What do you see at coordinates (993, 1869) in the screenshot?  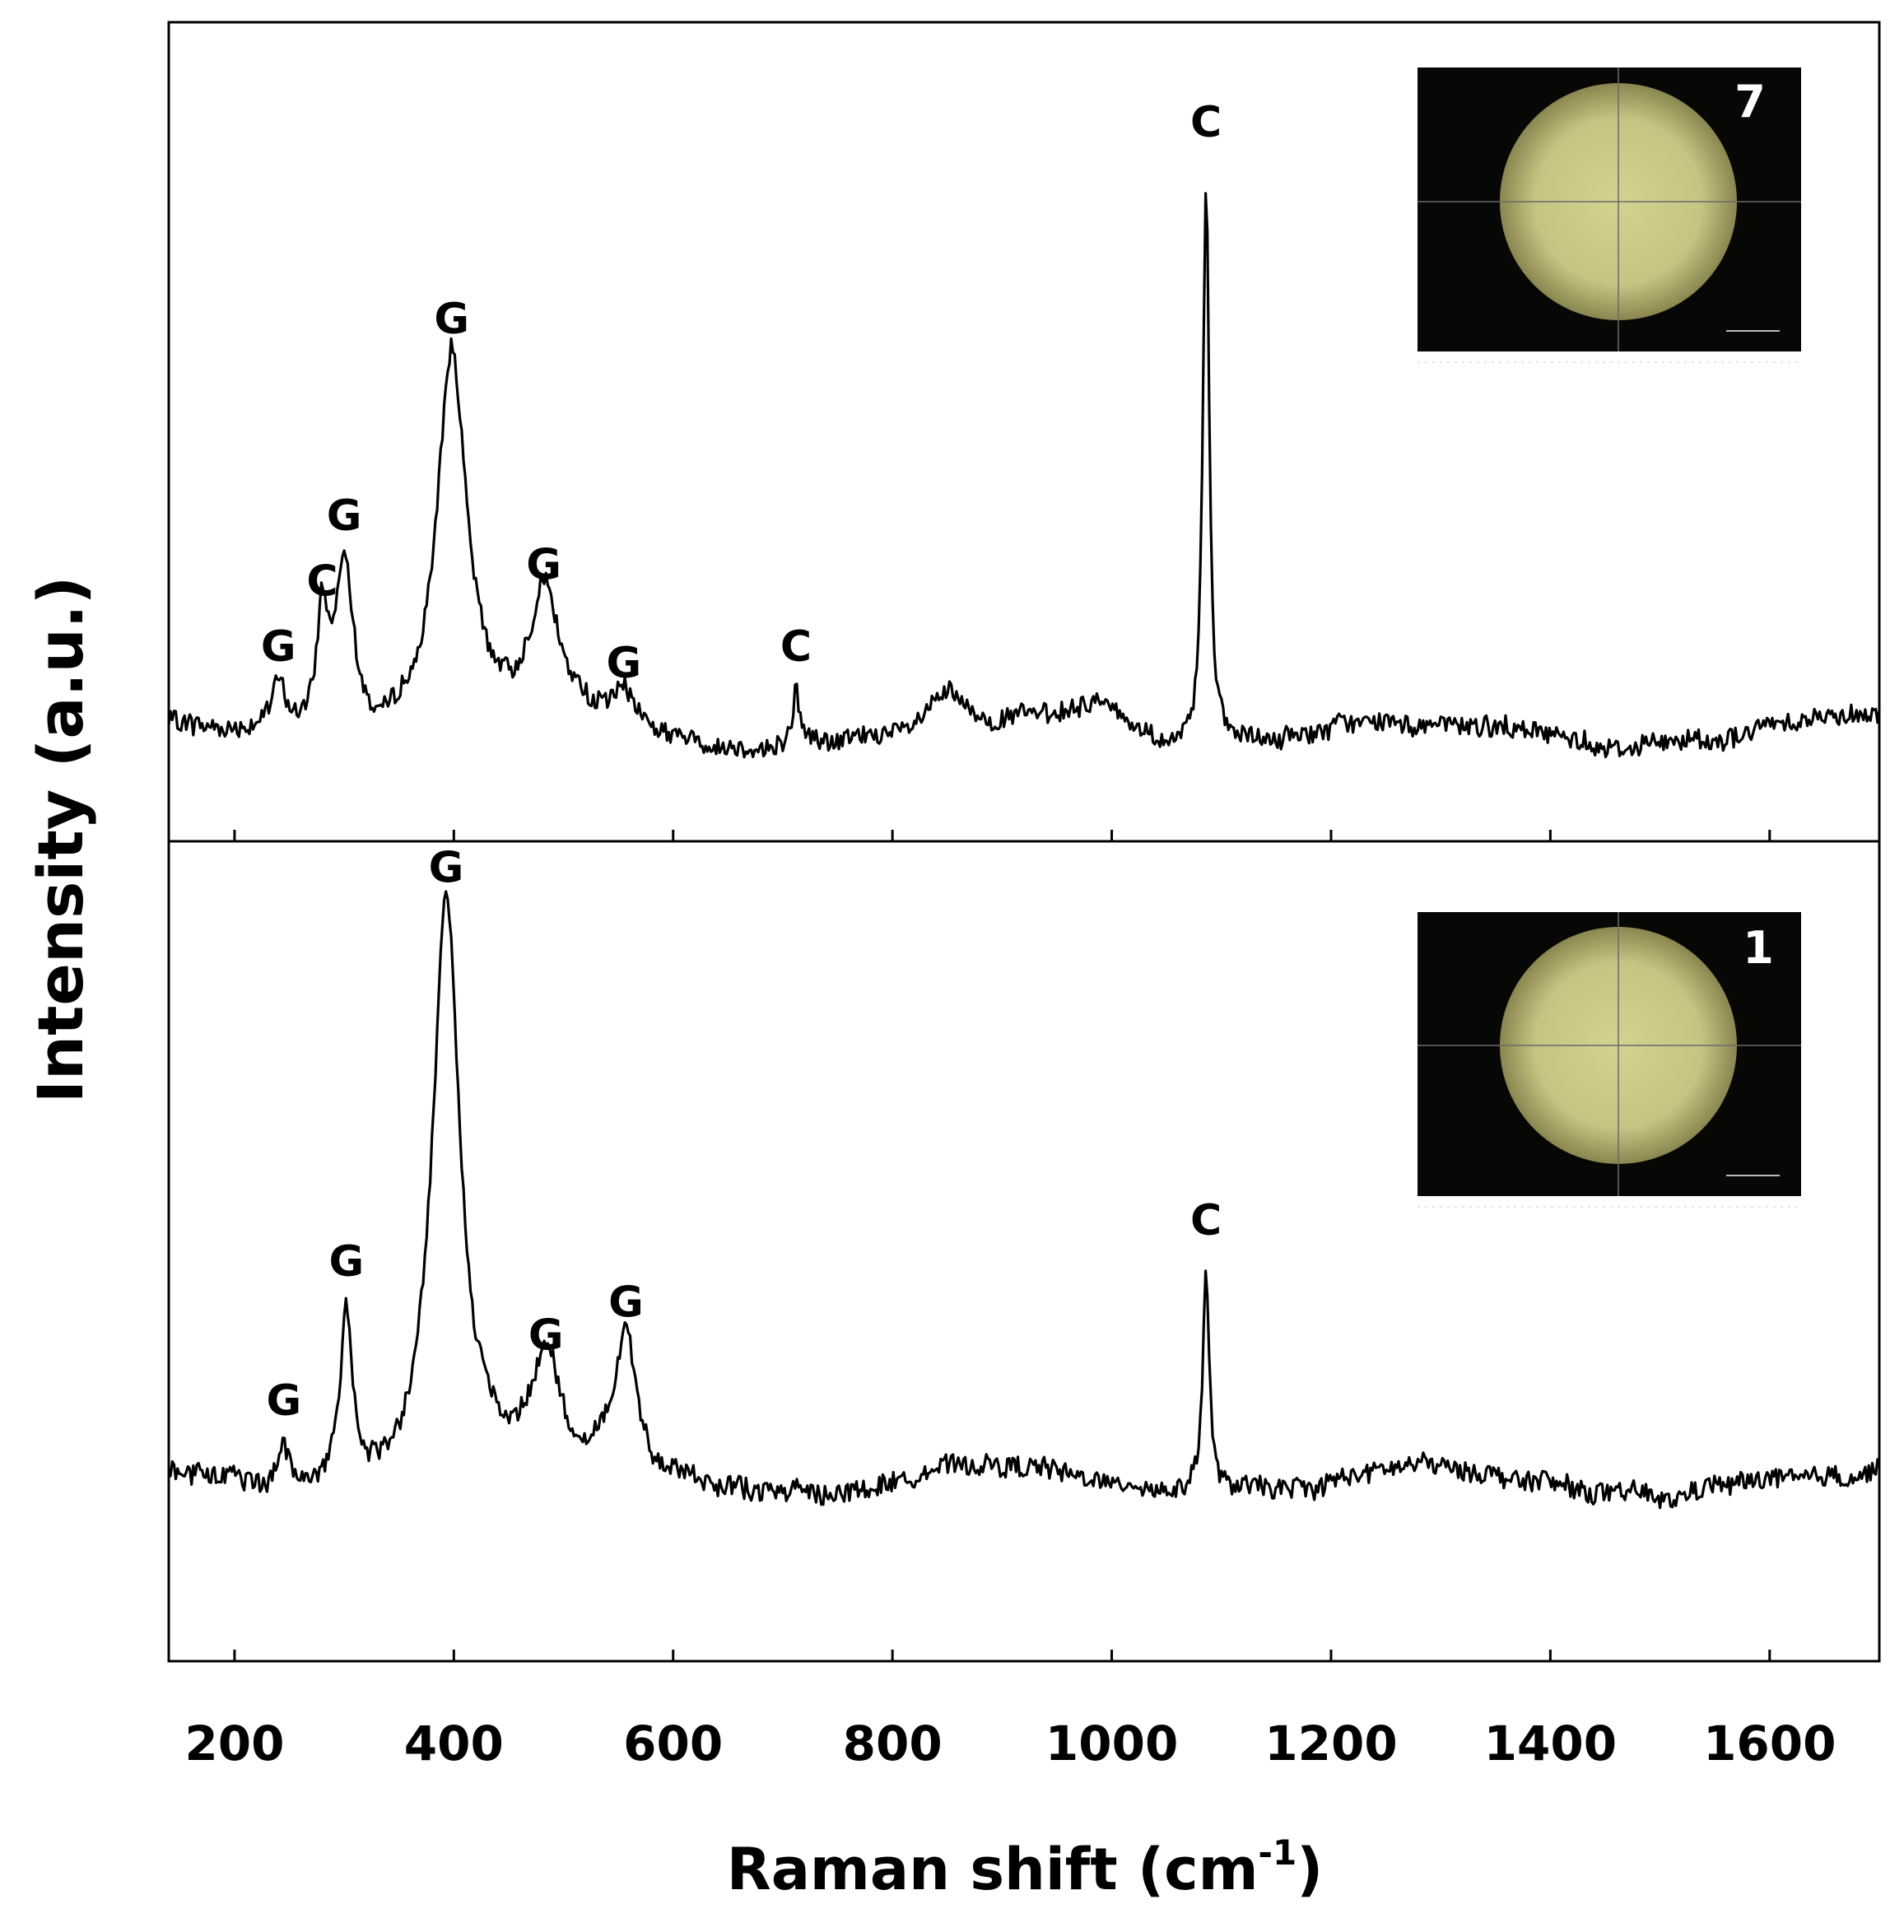 I see `x-axis-label-main: Raman shift (cm` at bounding box center [993, 1869].